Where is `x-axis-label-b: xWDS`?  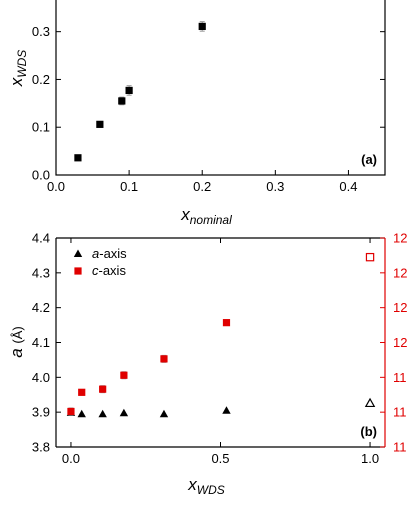 x-axis-label-b: xWDS is located at coordinates (206, 486).